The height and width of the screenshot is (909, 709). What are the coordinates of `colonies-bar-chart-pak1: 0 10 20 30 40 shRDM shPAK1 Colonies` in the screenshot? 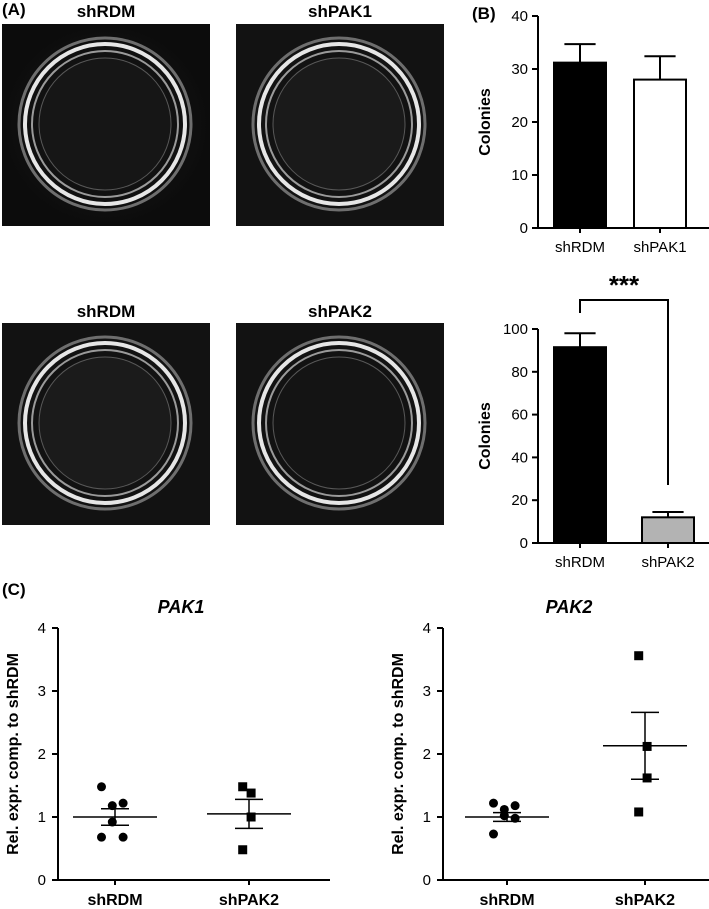 It's located at (593, 132).